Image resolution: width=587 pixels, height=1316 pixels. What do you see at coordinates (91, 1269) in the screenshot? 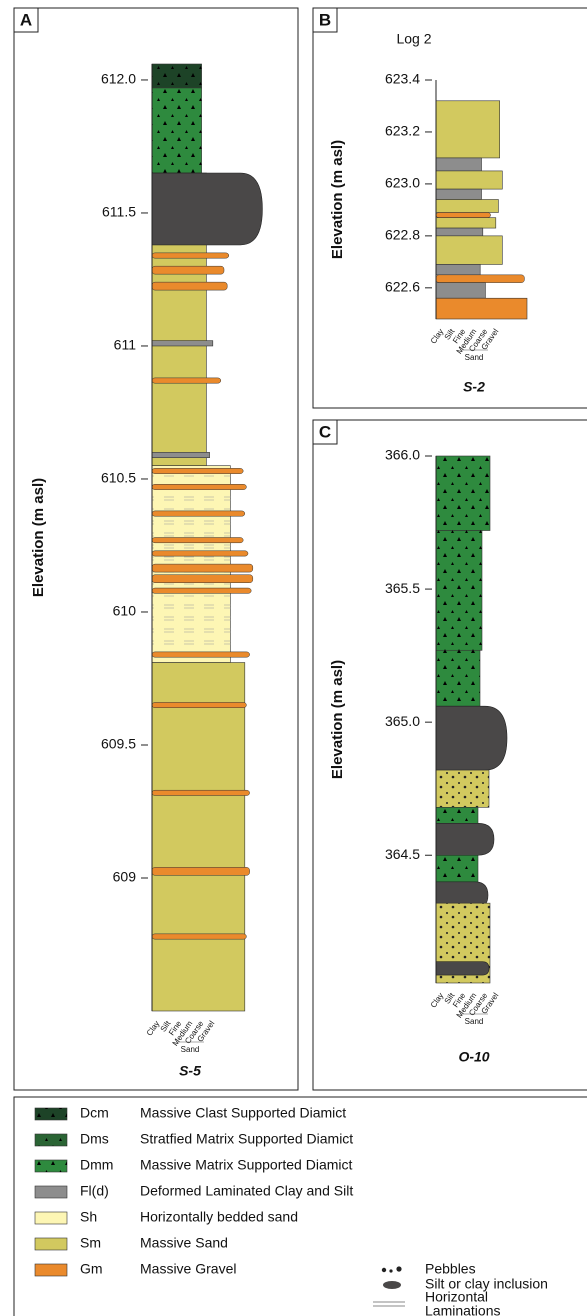
I see `legend-code: Gm` at bounding box center [91, 1269].